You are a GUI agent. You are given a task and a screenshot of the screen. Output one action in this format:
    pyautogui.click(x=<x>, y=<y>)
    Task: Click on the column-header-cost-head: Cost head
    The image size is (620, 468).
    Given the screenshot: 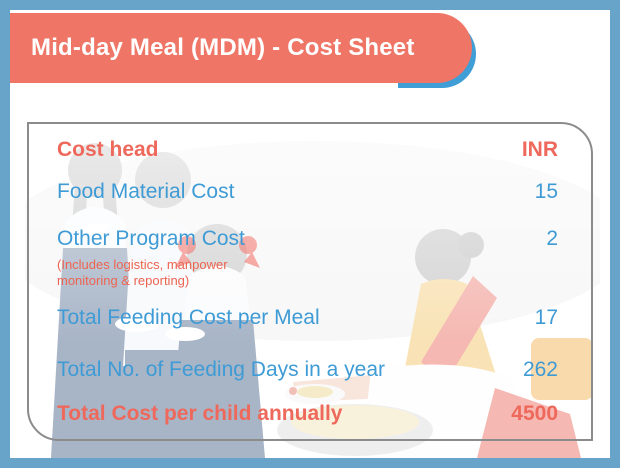 What is the action you would take?
    pyautogui.click(x=108, y=149)
    